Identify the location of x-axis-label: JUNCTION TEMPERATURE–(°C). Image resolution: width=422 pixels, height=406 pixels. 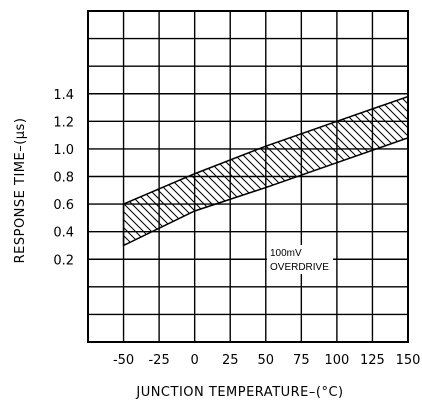
(239, 392).